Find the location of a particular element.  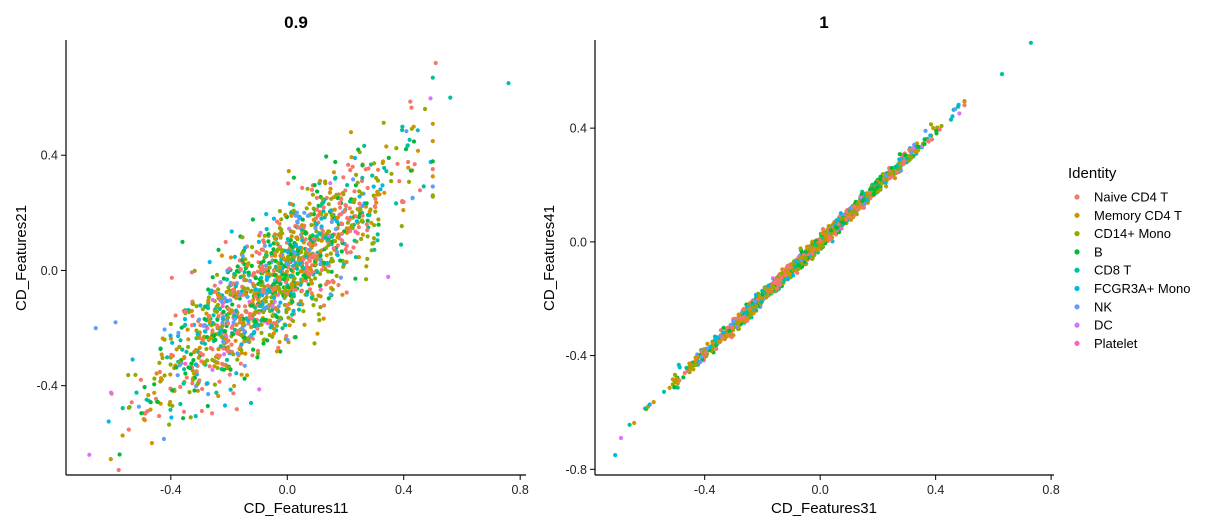

x-tick-label: -0.4 is located at coordinates (705, 490).